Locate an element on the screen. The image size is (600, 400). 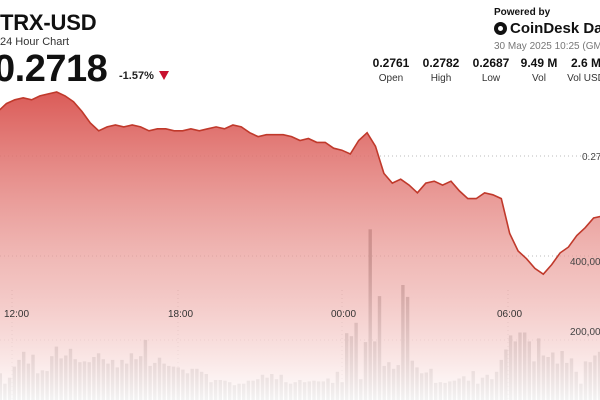
stat-label: High is located at coordinates (441, 78).